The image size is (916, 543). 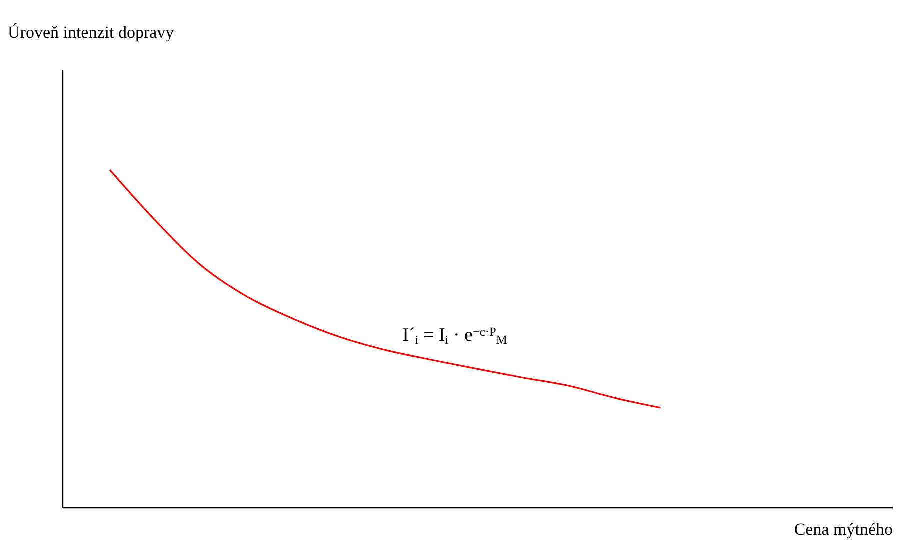 What do you see at coordinates (843, 529) in the screenshot?
I see `text: Cena mýtného` at bounding box center [843, 529].